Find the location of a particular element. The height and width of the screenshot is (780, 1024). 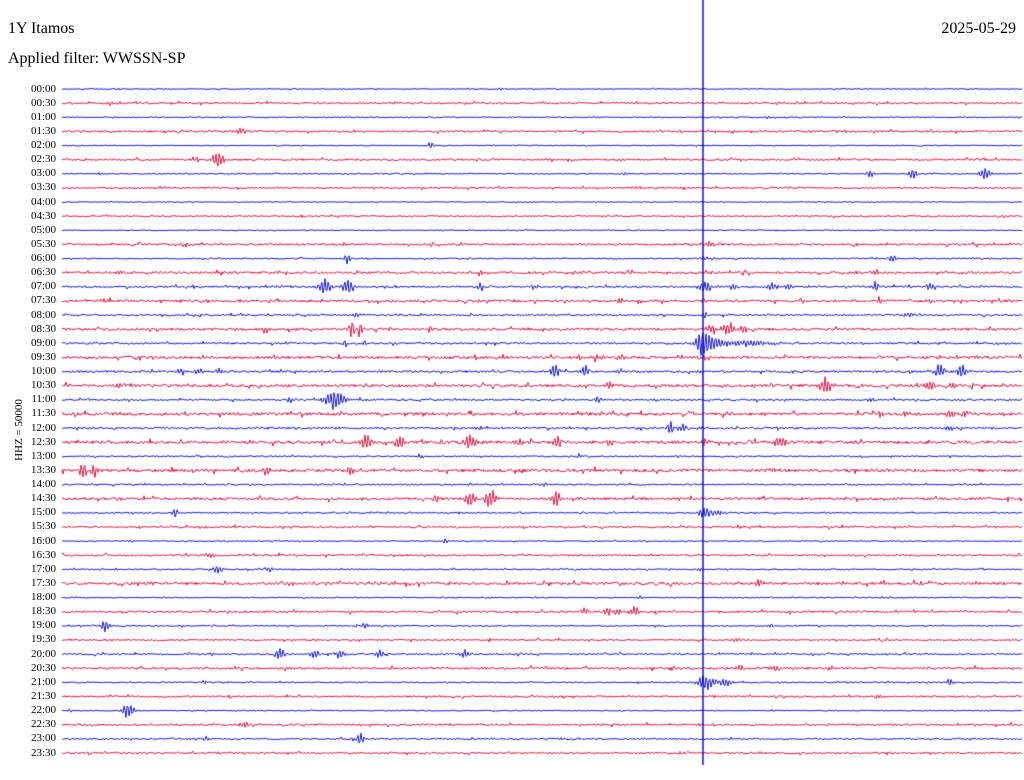

time-label: 12:00 is located at coordinates (43, 427).